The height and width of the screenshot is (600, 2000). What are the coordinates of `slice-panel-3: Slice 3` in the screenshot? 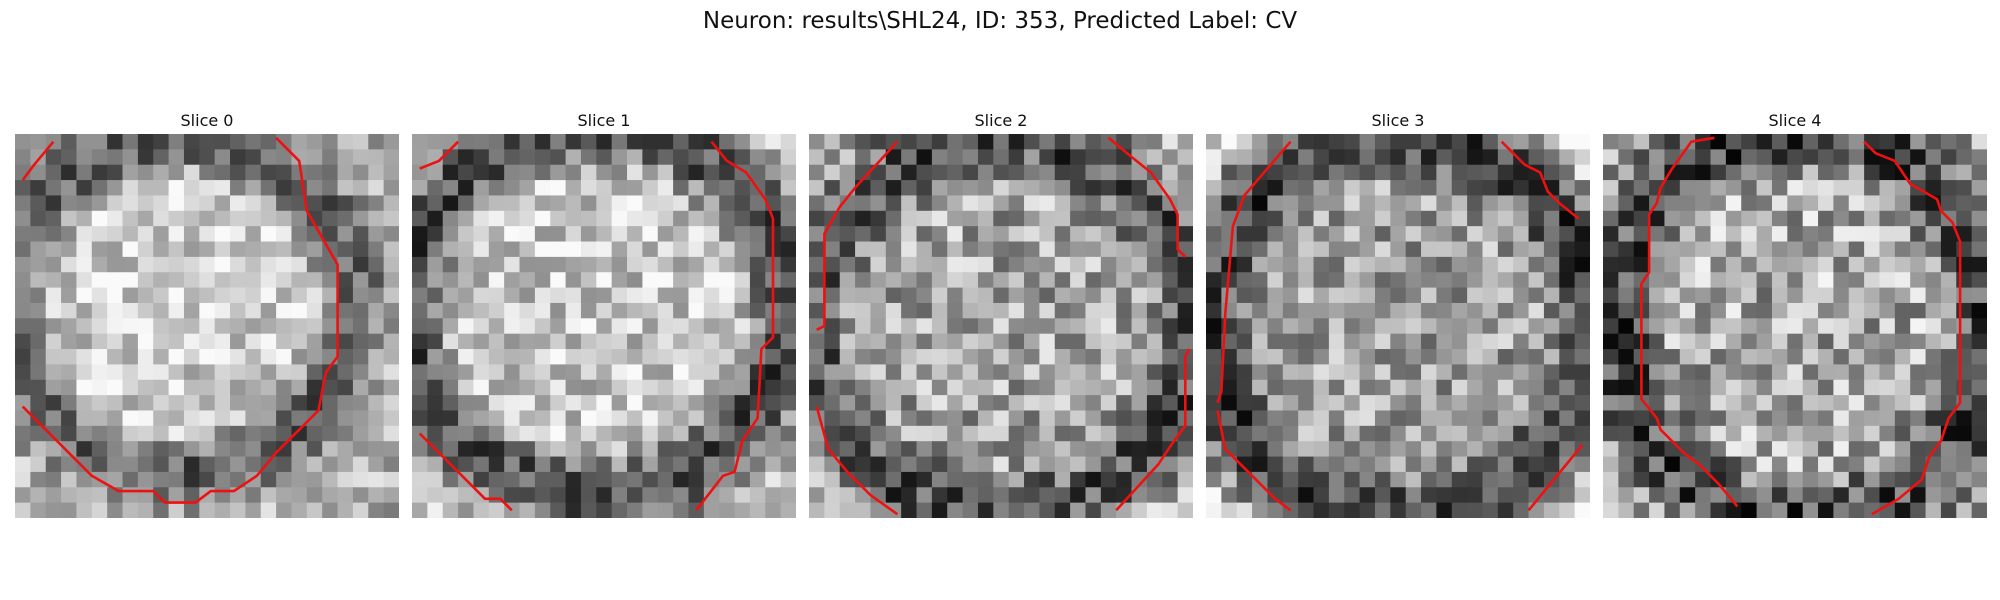 It's located at (1398, 313).